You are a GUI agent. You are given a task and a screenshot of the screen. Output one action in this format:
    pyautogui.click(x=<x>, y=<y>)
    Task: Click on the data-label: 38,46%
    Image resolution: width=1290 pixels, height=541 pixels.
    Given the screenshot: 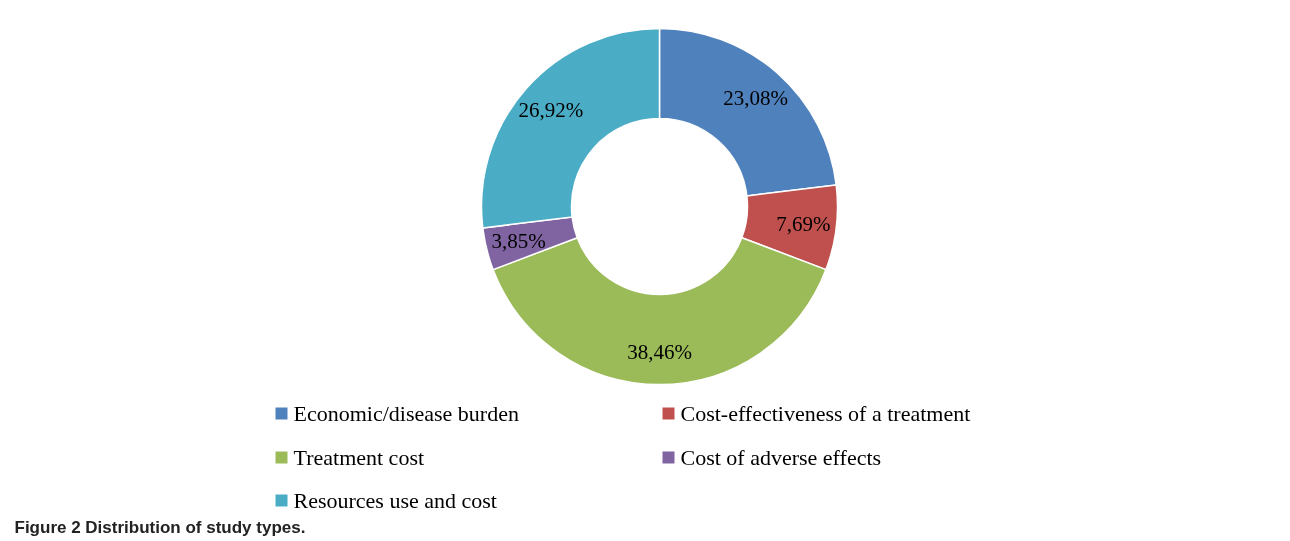 What is the action you would take?
    pyautogui.click(x=659, y=351)
    